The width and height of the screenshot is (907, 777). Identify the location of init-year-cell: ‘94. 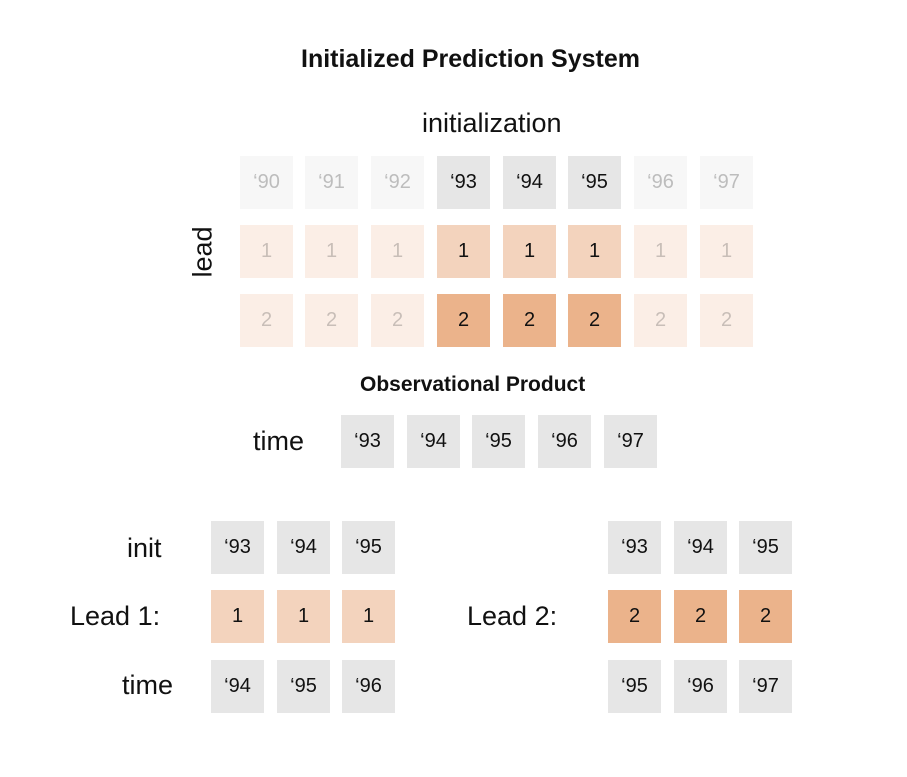
(529, 182).